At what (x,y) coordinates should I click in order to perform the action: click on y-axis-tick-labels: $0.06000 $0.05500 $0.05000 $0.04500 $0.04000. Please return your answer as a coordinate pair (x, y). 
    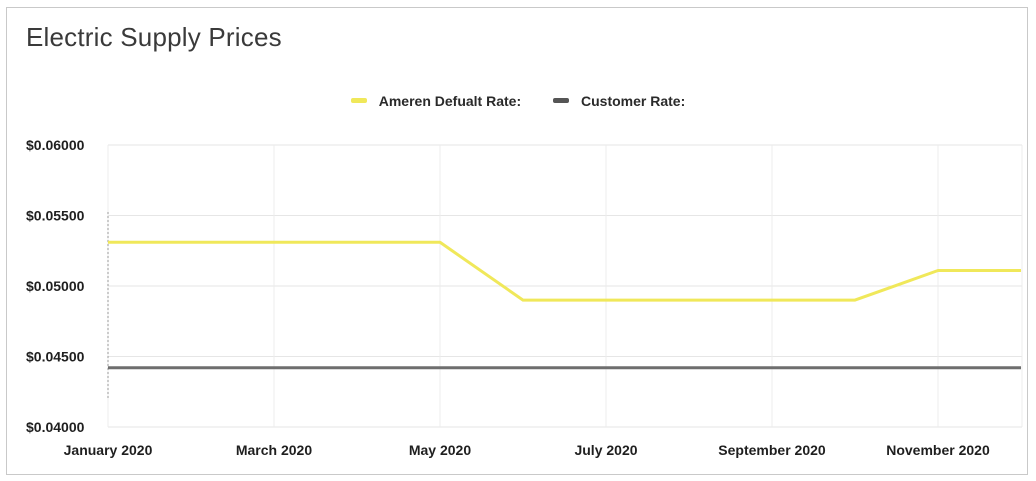
    Looking at the image, I should click on (55, 286).